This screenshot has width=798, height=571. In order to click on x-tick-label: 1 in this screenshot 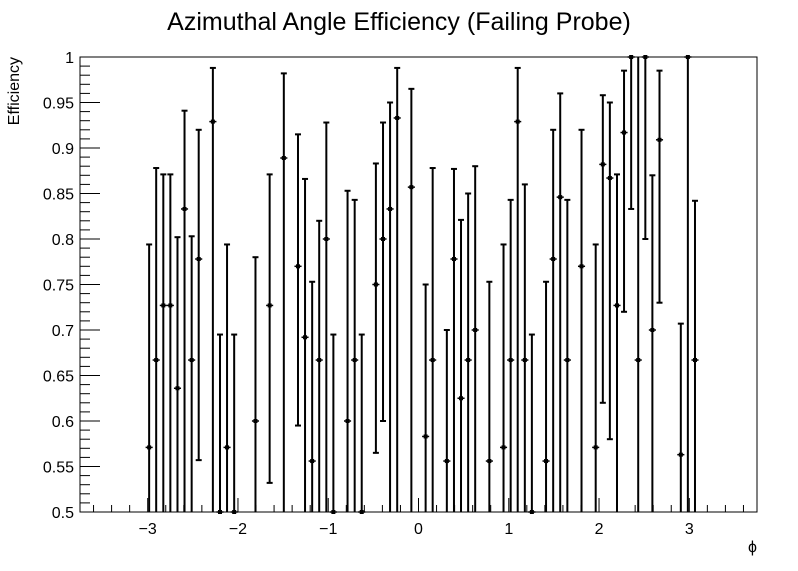, I will do `click(508, 529)`.